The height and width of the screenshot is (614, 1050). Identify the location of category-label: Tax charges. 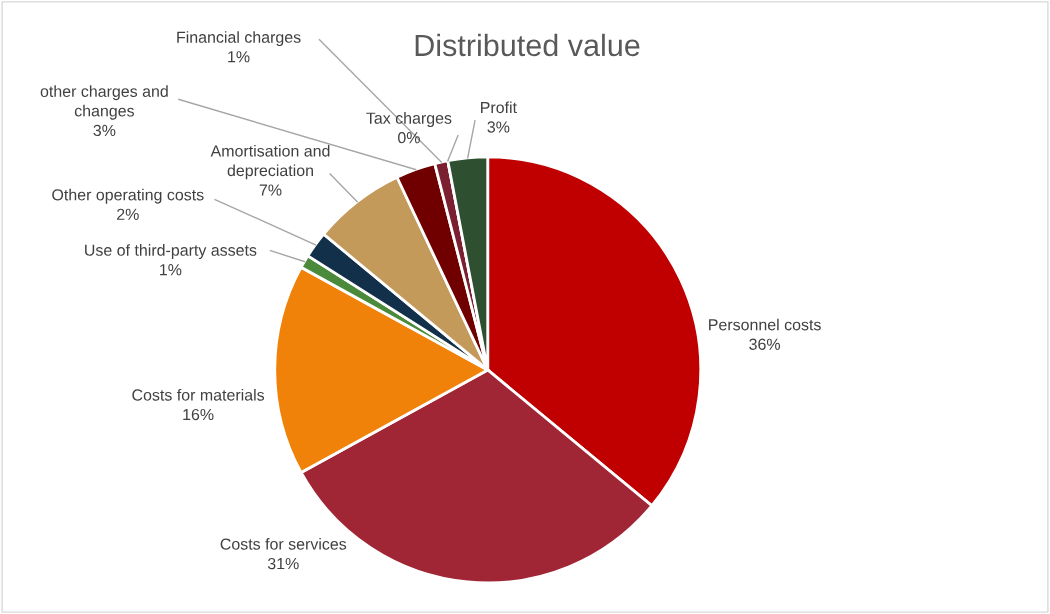
(409, 119).